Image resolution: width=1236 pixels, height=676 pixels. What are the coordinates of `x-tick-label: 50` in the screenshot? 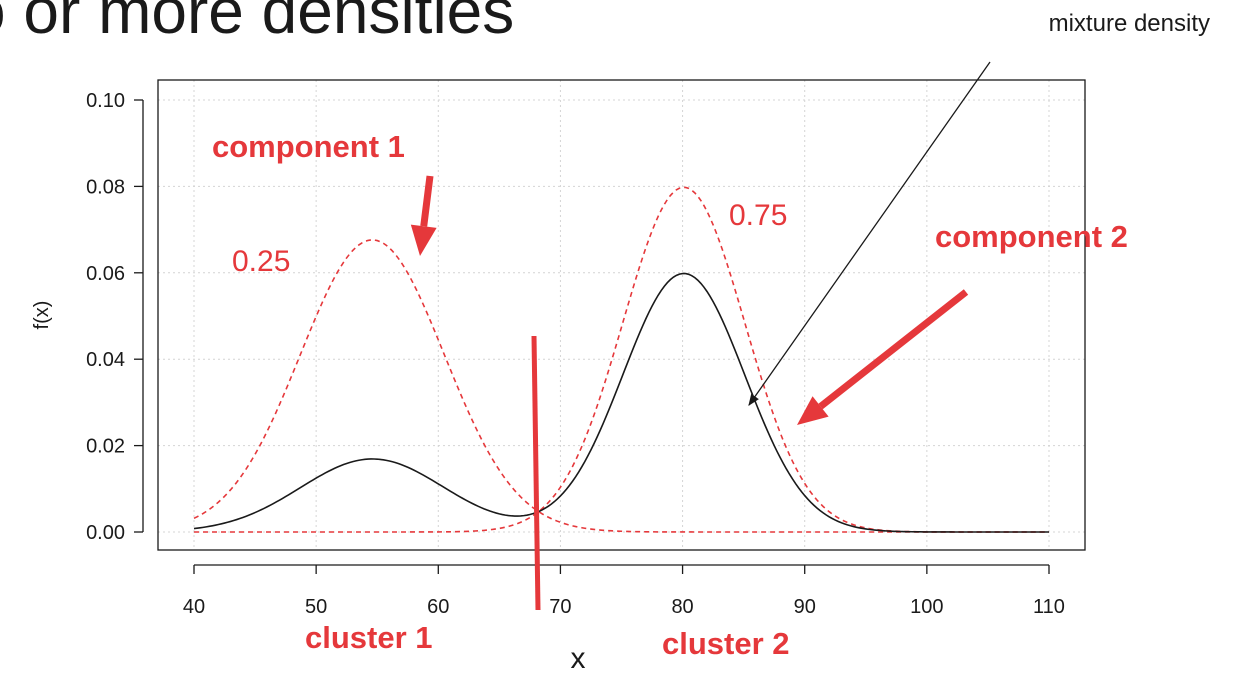 It's located at (316, 607).